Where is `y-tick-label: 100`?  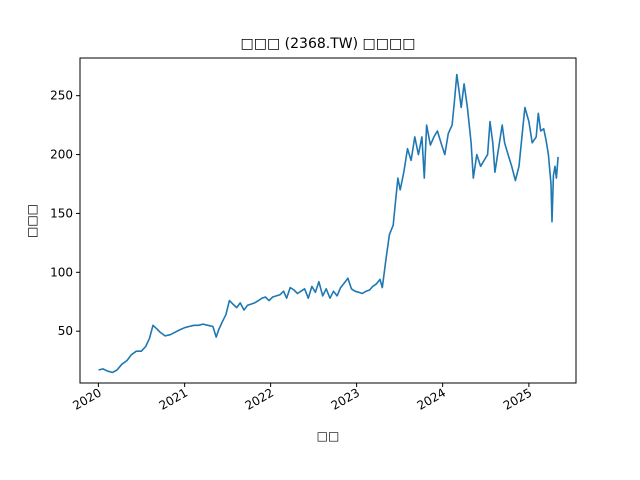 y-tick-label: 100 is located at coordinates (61, 272).